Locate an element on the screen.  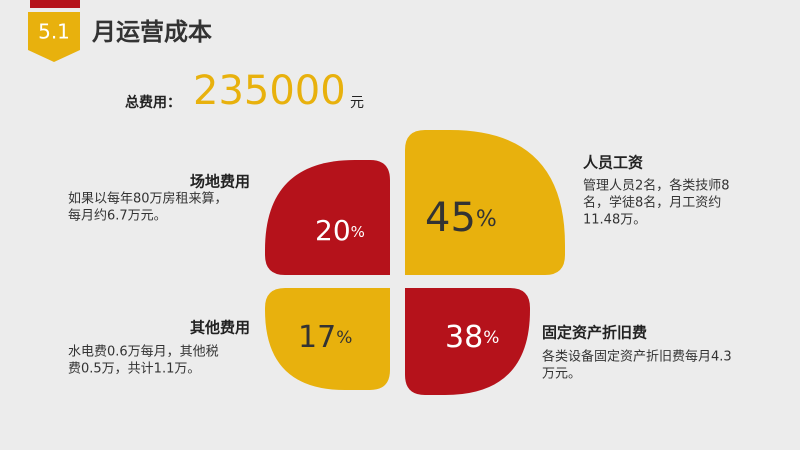
top-bar is located at coordinates (55, 4).